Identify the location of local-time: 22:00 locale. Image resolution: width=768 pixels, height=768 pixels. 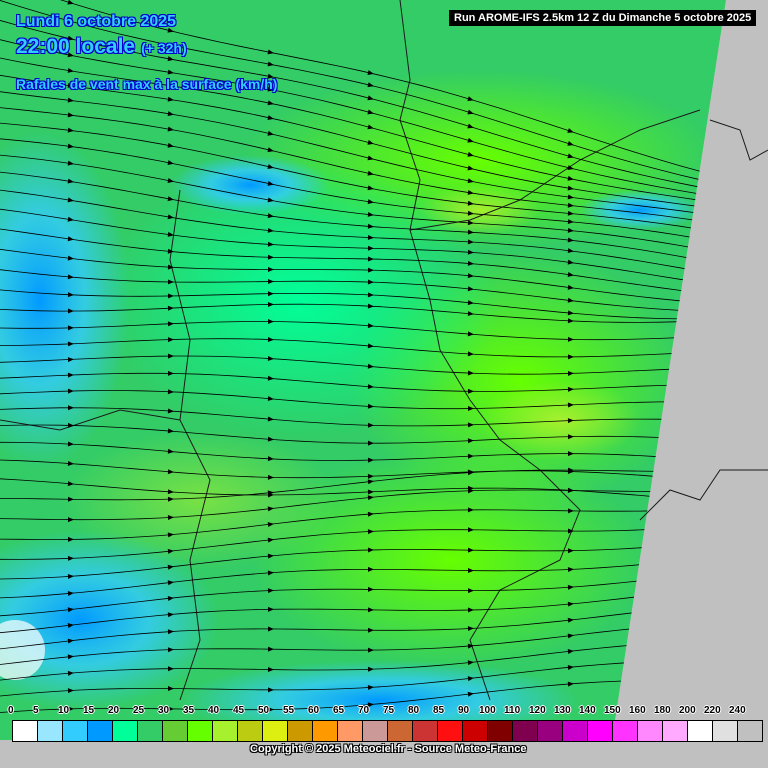
(76, 46).